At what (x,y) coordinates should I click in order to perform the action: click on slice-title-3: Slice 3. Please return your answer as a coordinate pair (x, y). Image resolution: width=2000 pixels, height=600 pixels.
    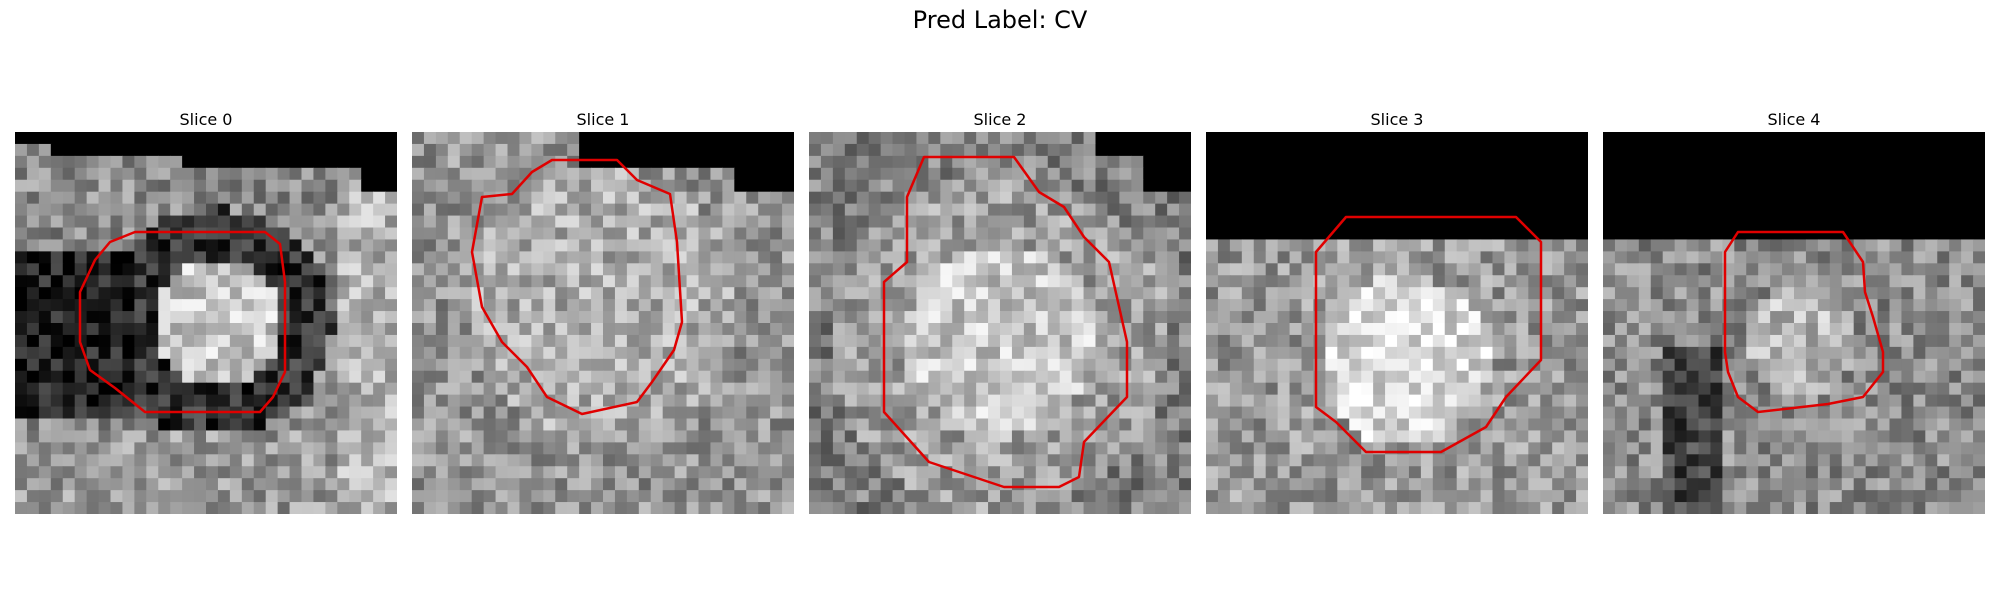
    Looking at the image, I should click on (1397, 119).